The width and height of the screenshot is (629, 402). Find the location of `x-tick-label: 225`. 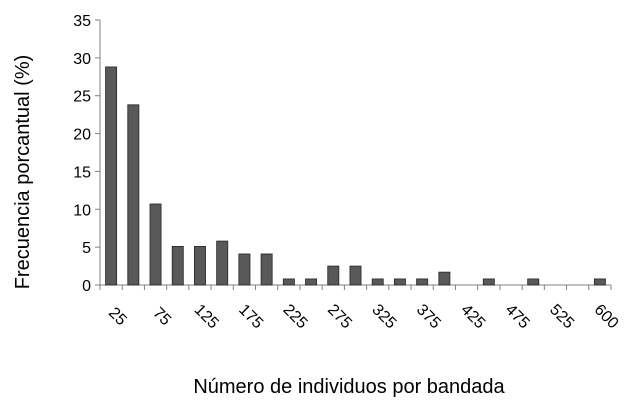

x-tick-label: 225 is located at coordinates (295, 316).